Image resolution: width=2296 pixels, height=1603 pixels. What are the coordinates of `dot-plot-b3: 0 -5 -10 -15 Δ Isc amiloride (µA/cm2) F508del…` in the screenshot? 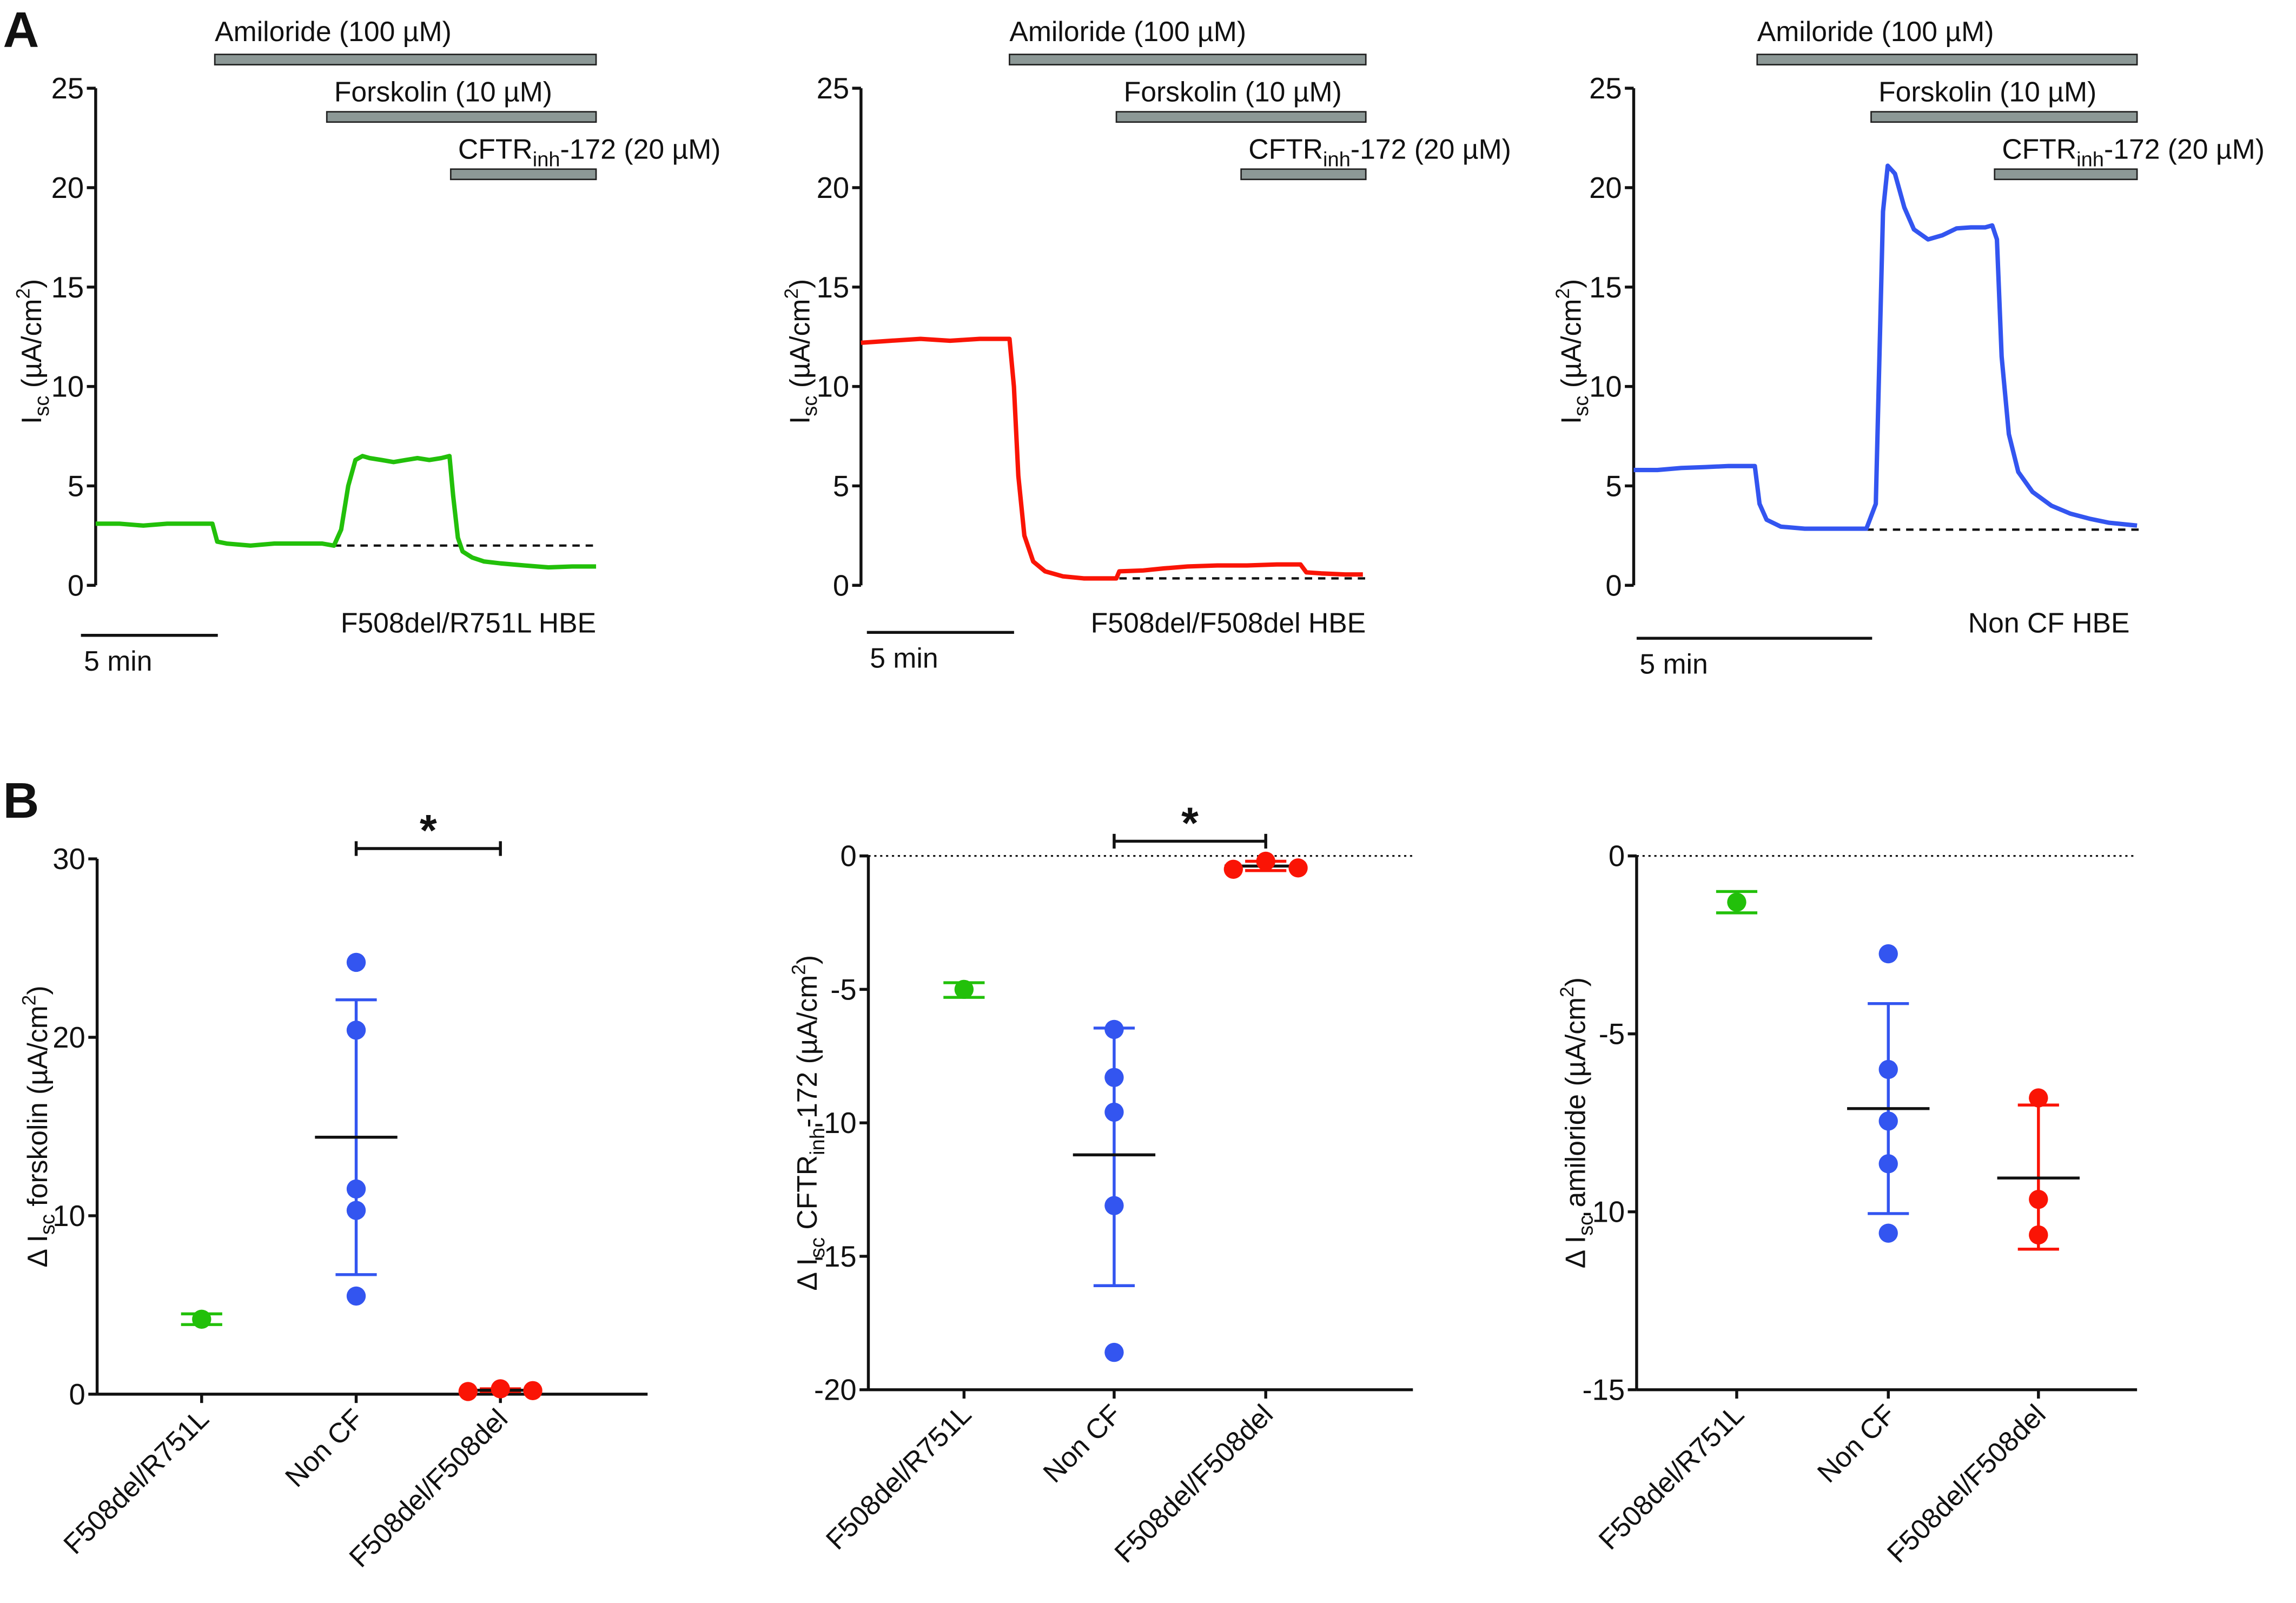 It's located at (1847, 1204).